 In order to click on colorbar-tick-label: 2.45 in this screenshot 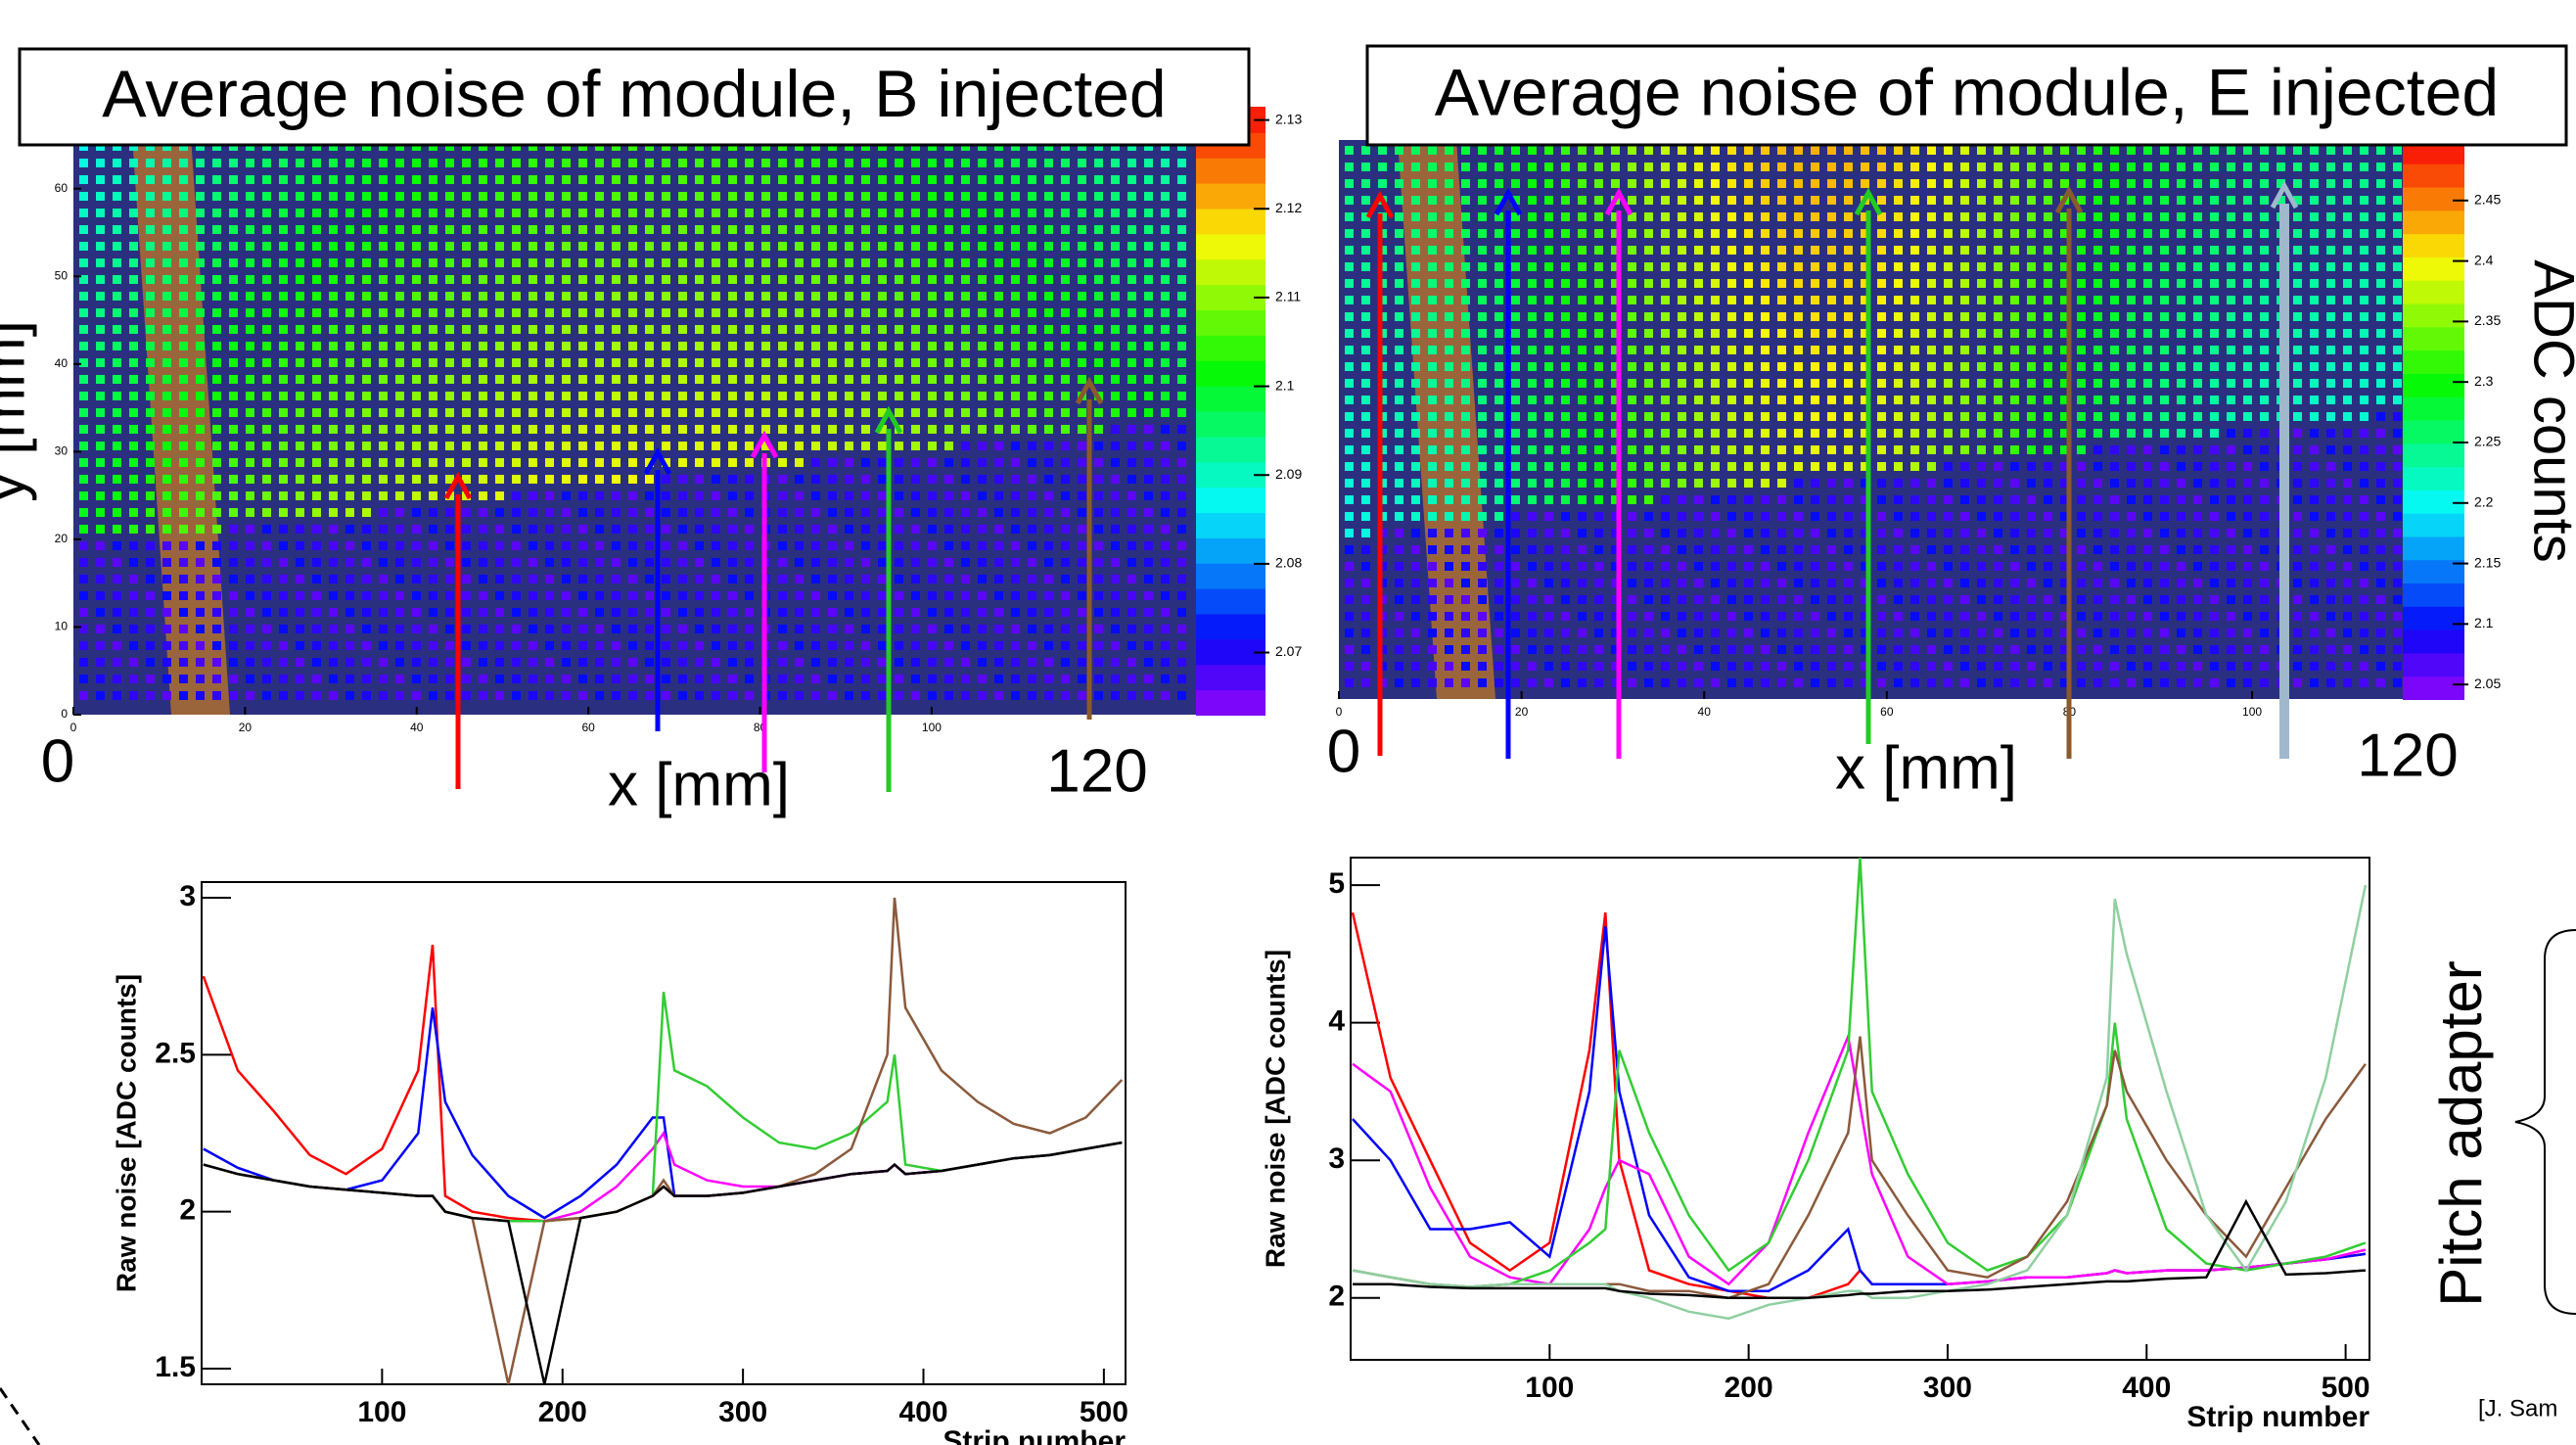, I will do `click(2487, 199)`.